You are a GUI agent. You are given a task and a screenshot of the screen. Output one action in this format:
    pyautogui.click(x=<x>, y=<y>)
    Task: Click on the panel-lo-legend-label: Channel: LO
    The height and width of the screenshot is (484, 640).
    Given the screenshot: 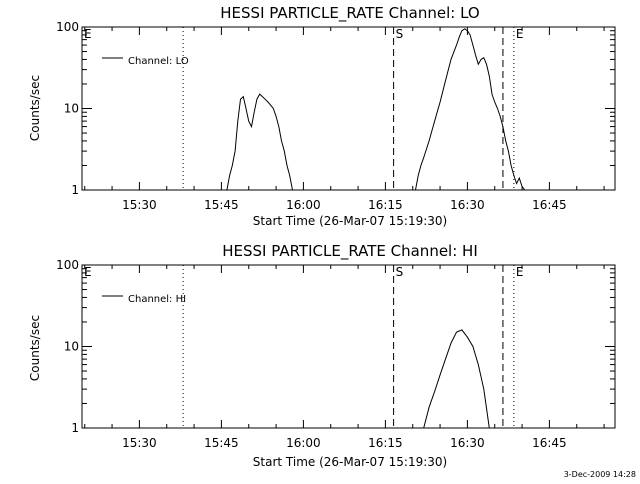 What is the action you would take?
    pyautogui.click(x=158, y=61)
    